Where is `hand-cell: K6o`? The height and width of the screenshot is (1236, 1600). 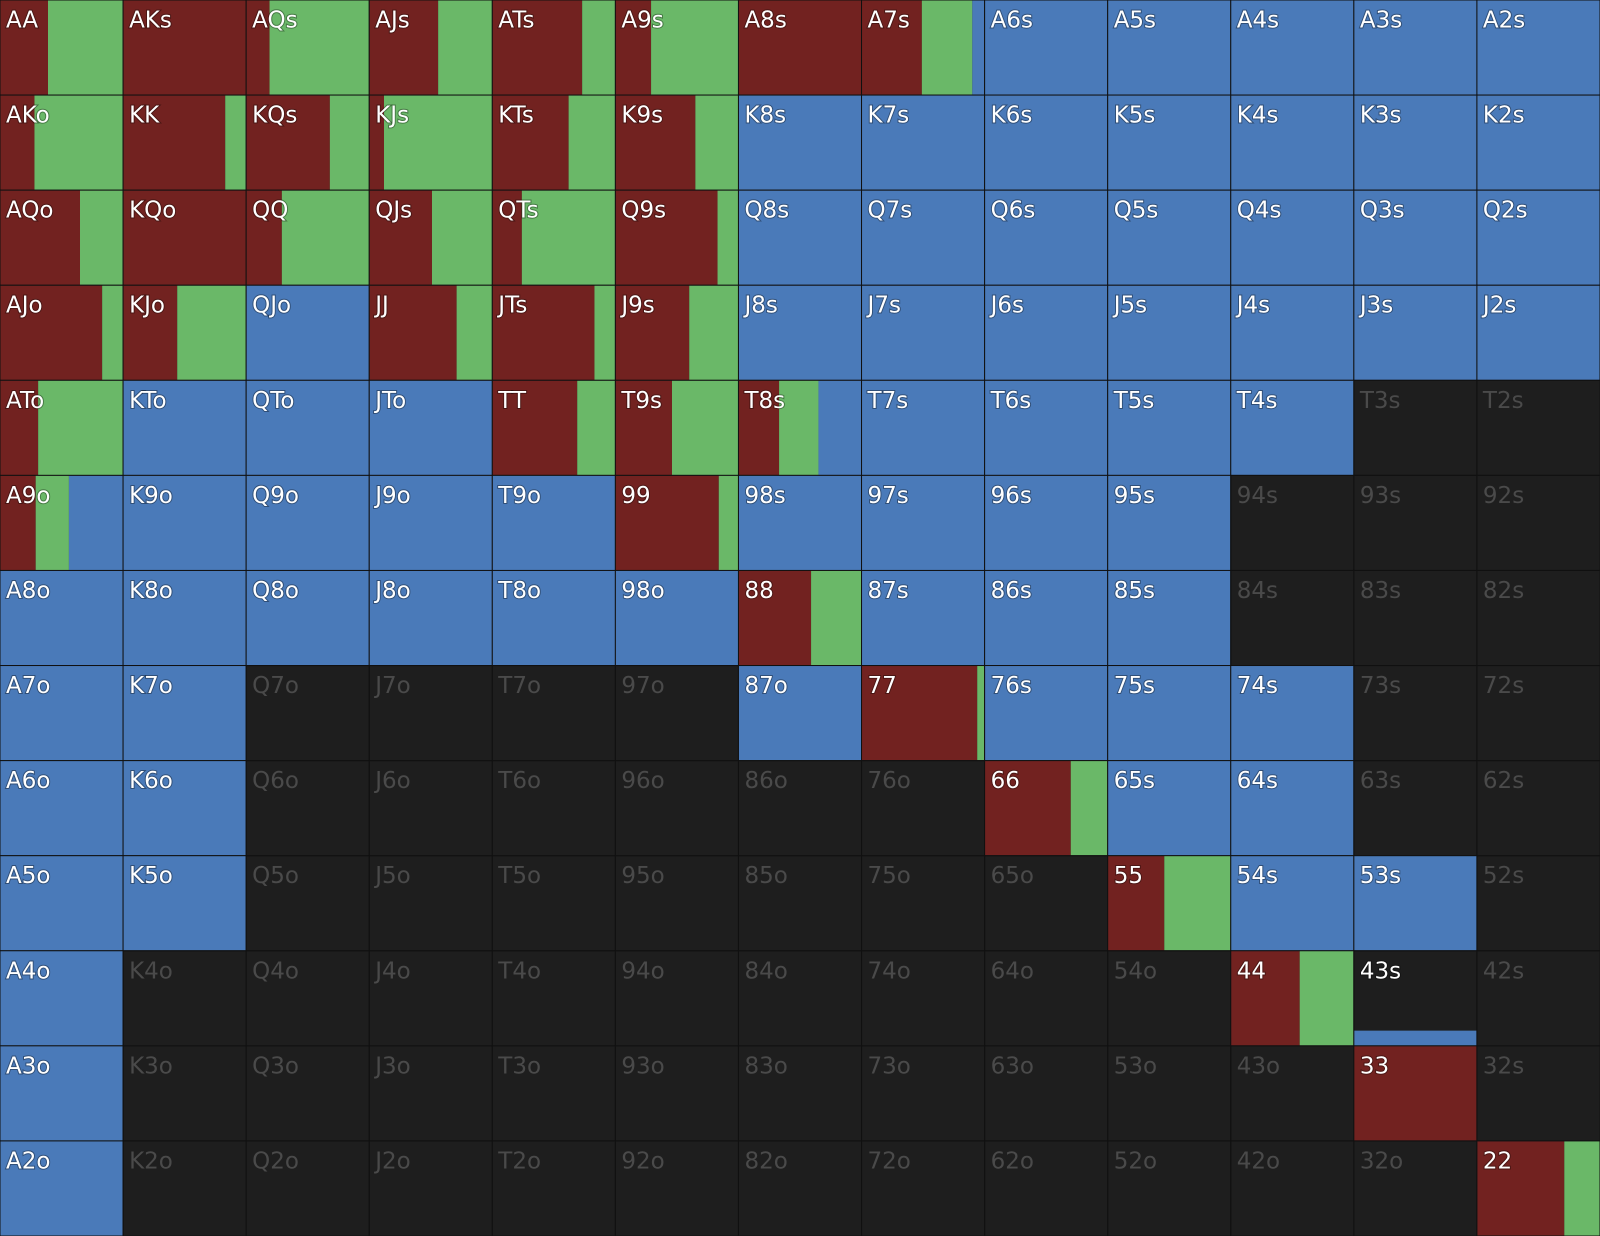 hand-cell: K6o is located at coordinates (184, 808).